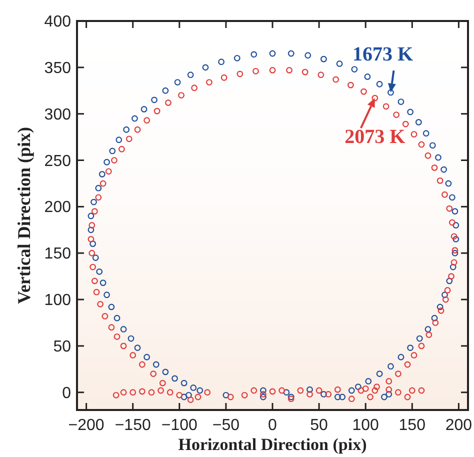  I want to click on y-tick-label: 150, so click(58, 254).